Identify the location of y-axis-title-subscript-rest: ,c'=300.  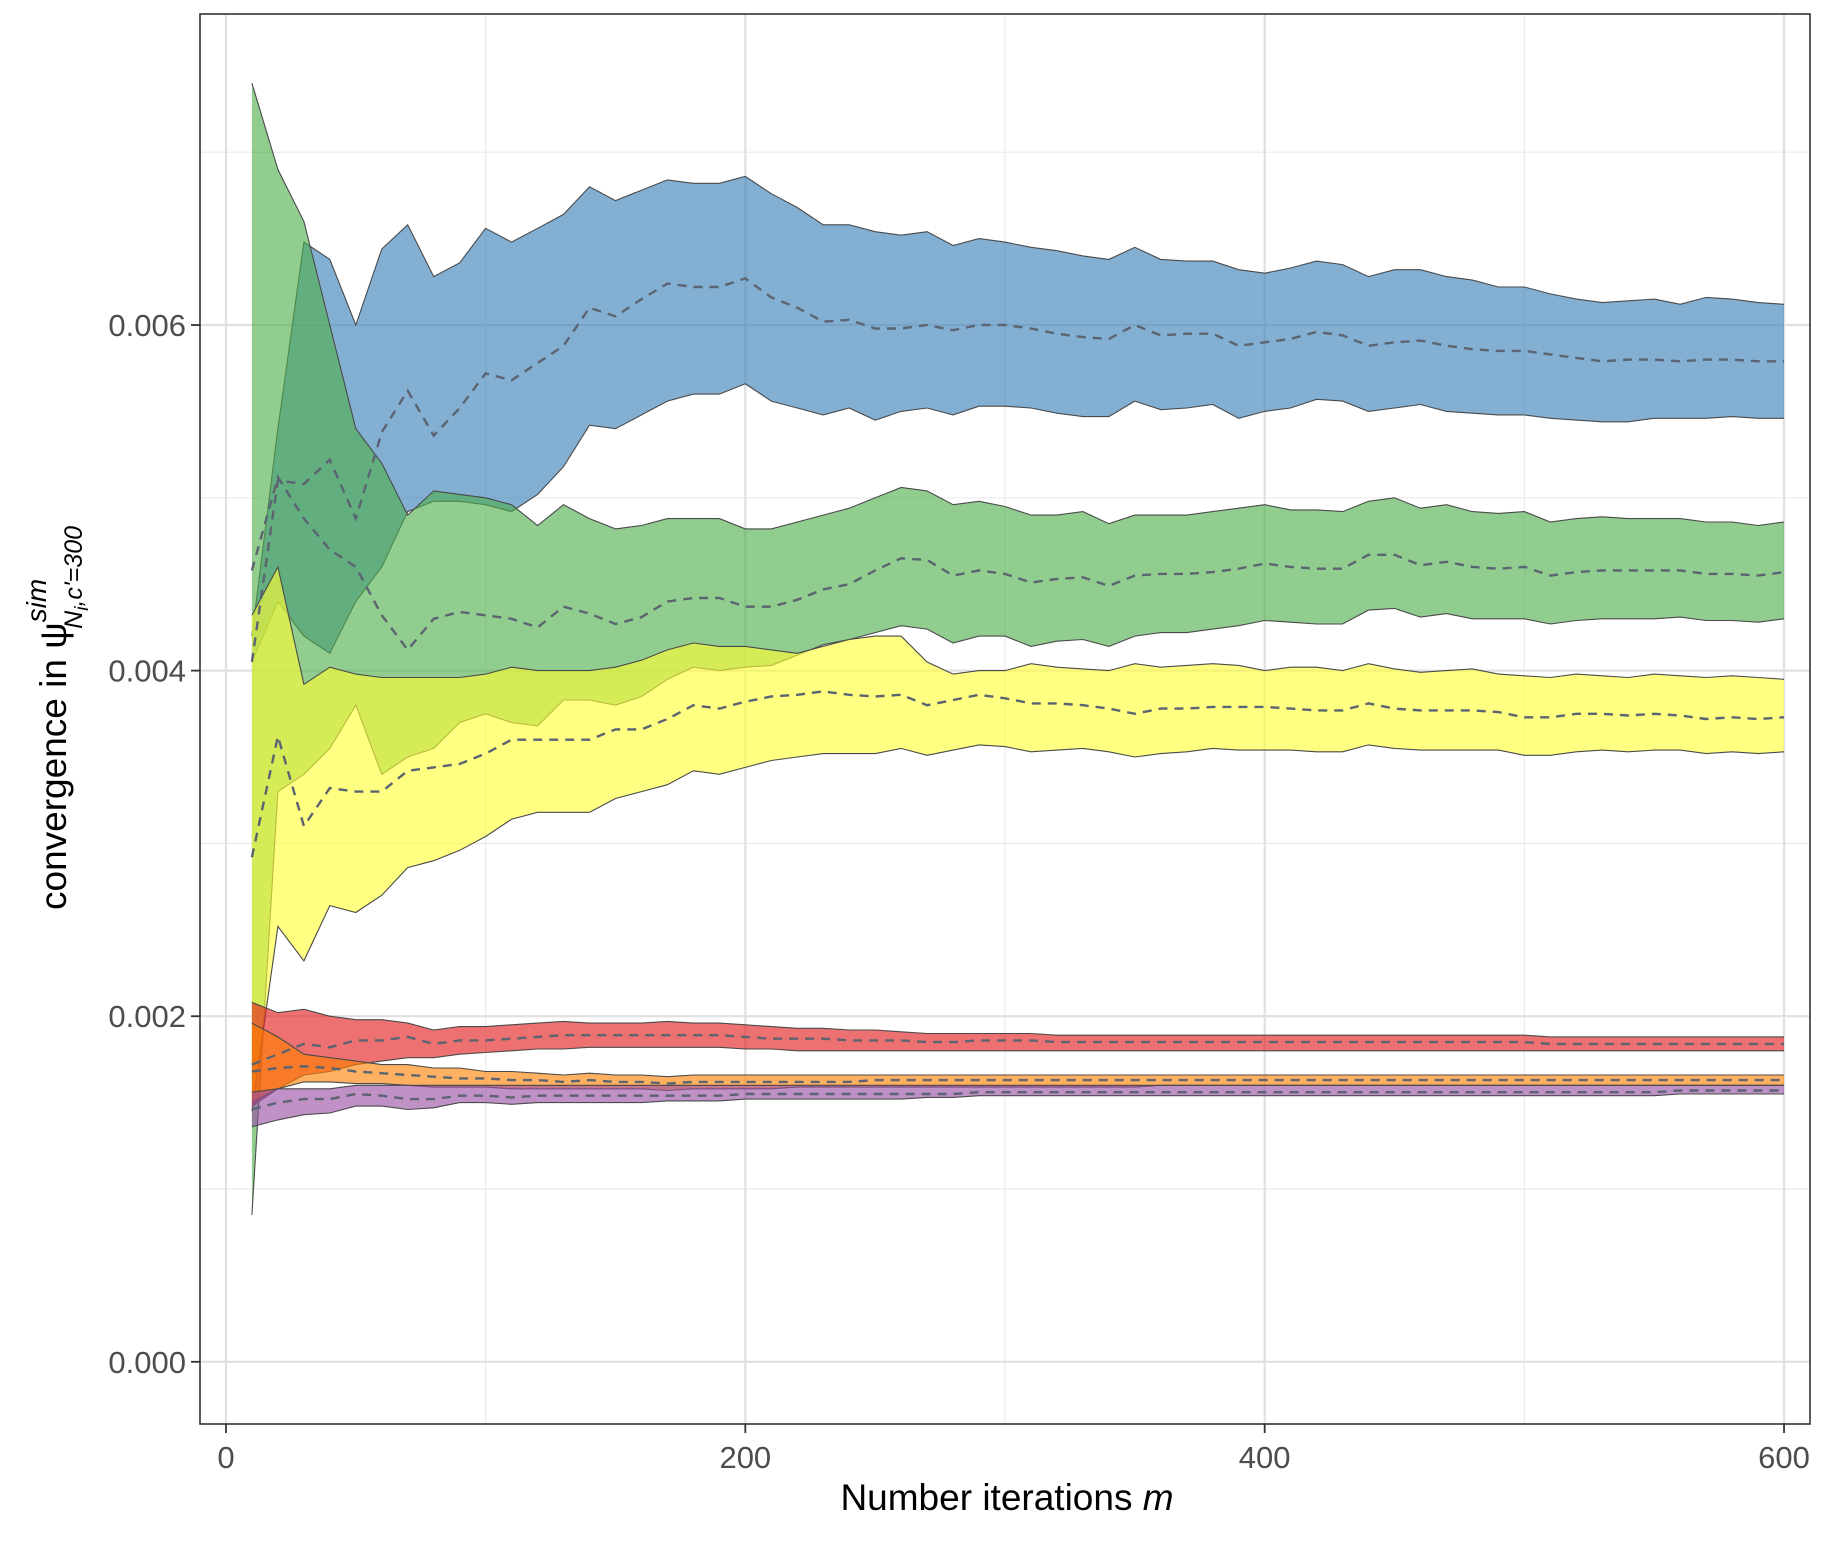
(74, 566).